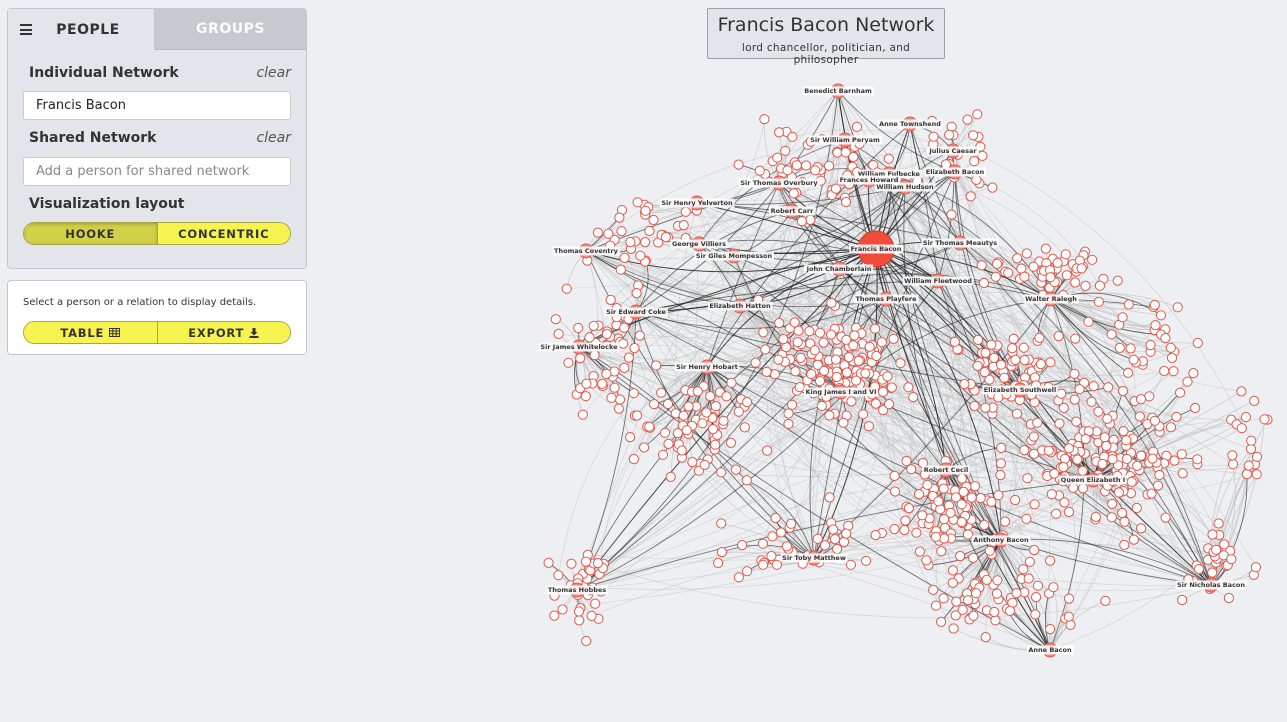 This screenshot has width=1287, height=722. Describe the element at coordinates (157, 105) in the screenshot. I see `individual-network-input` at that location.